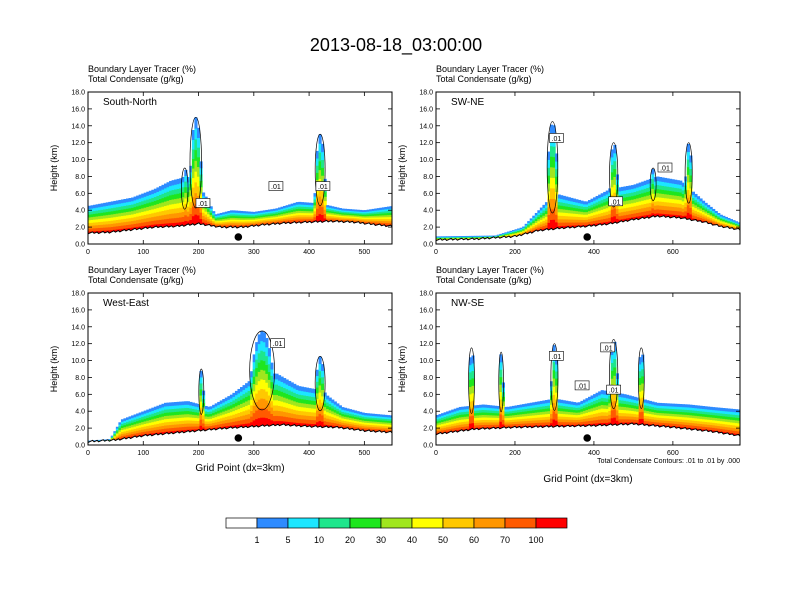  Describe the element at coordinates (467, 303) in the screenshot. I see `panel-name: NW-SE` at that location.